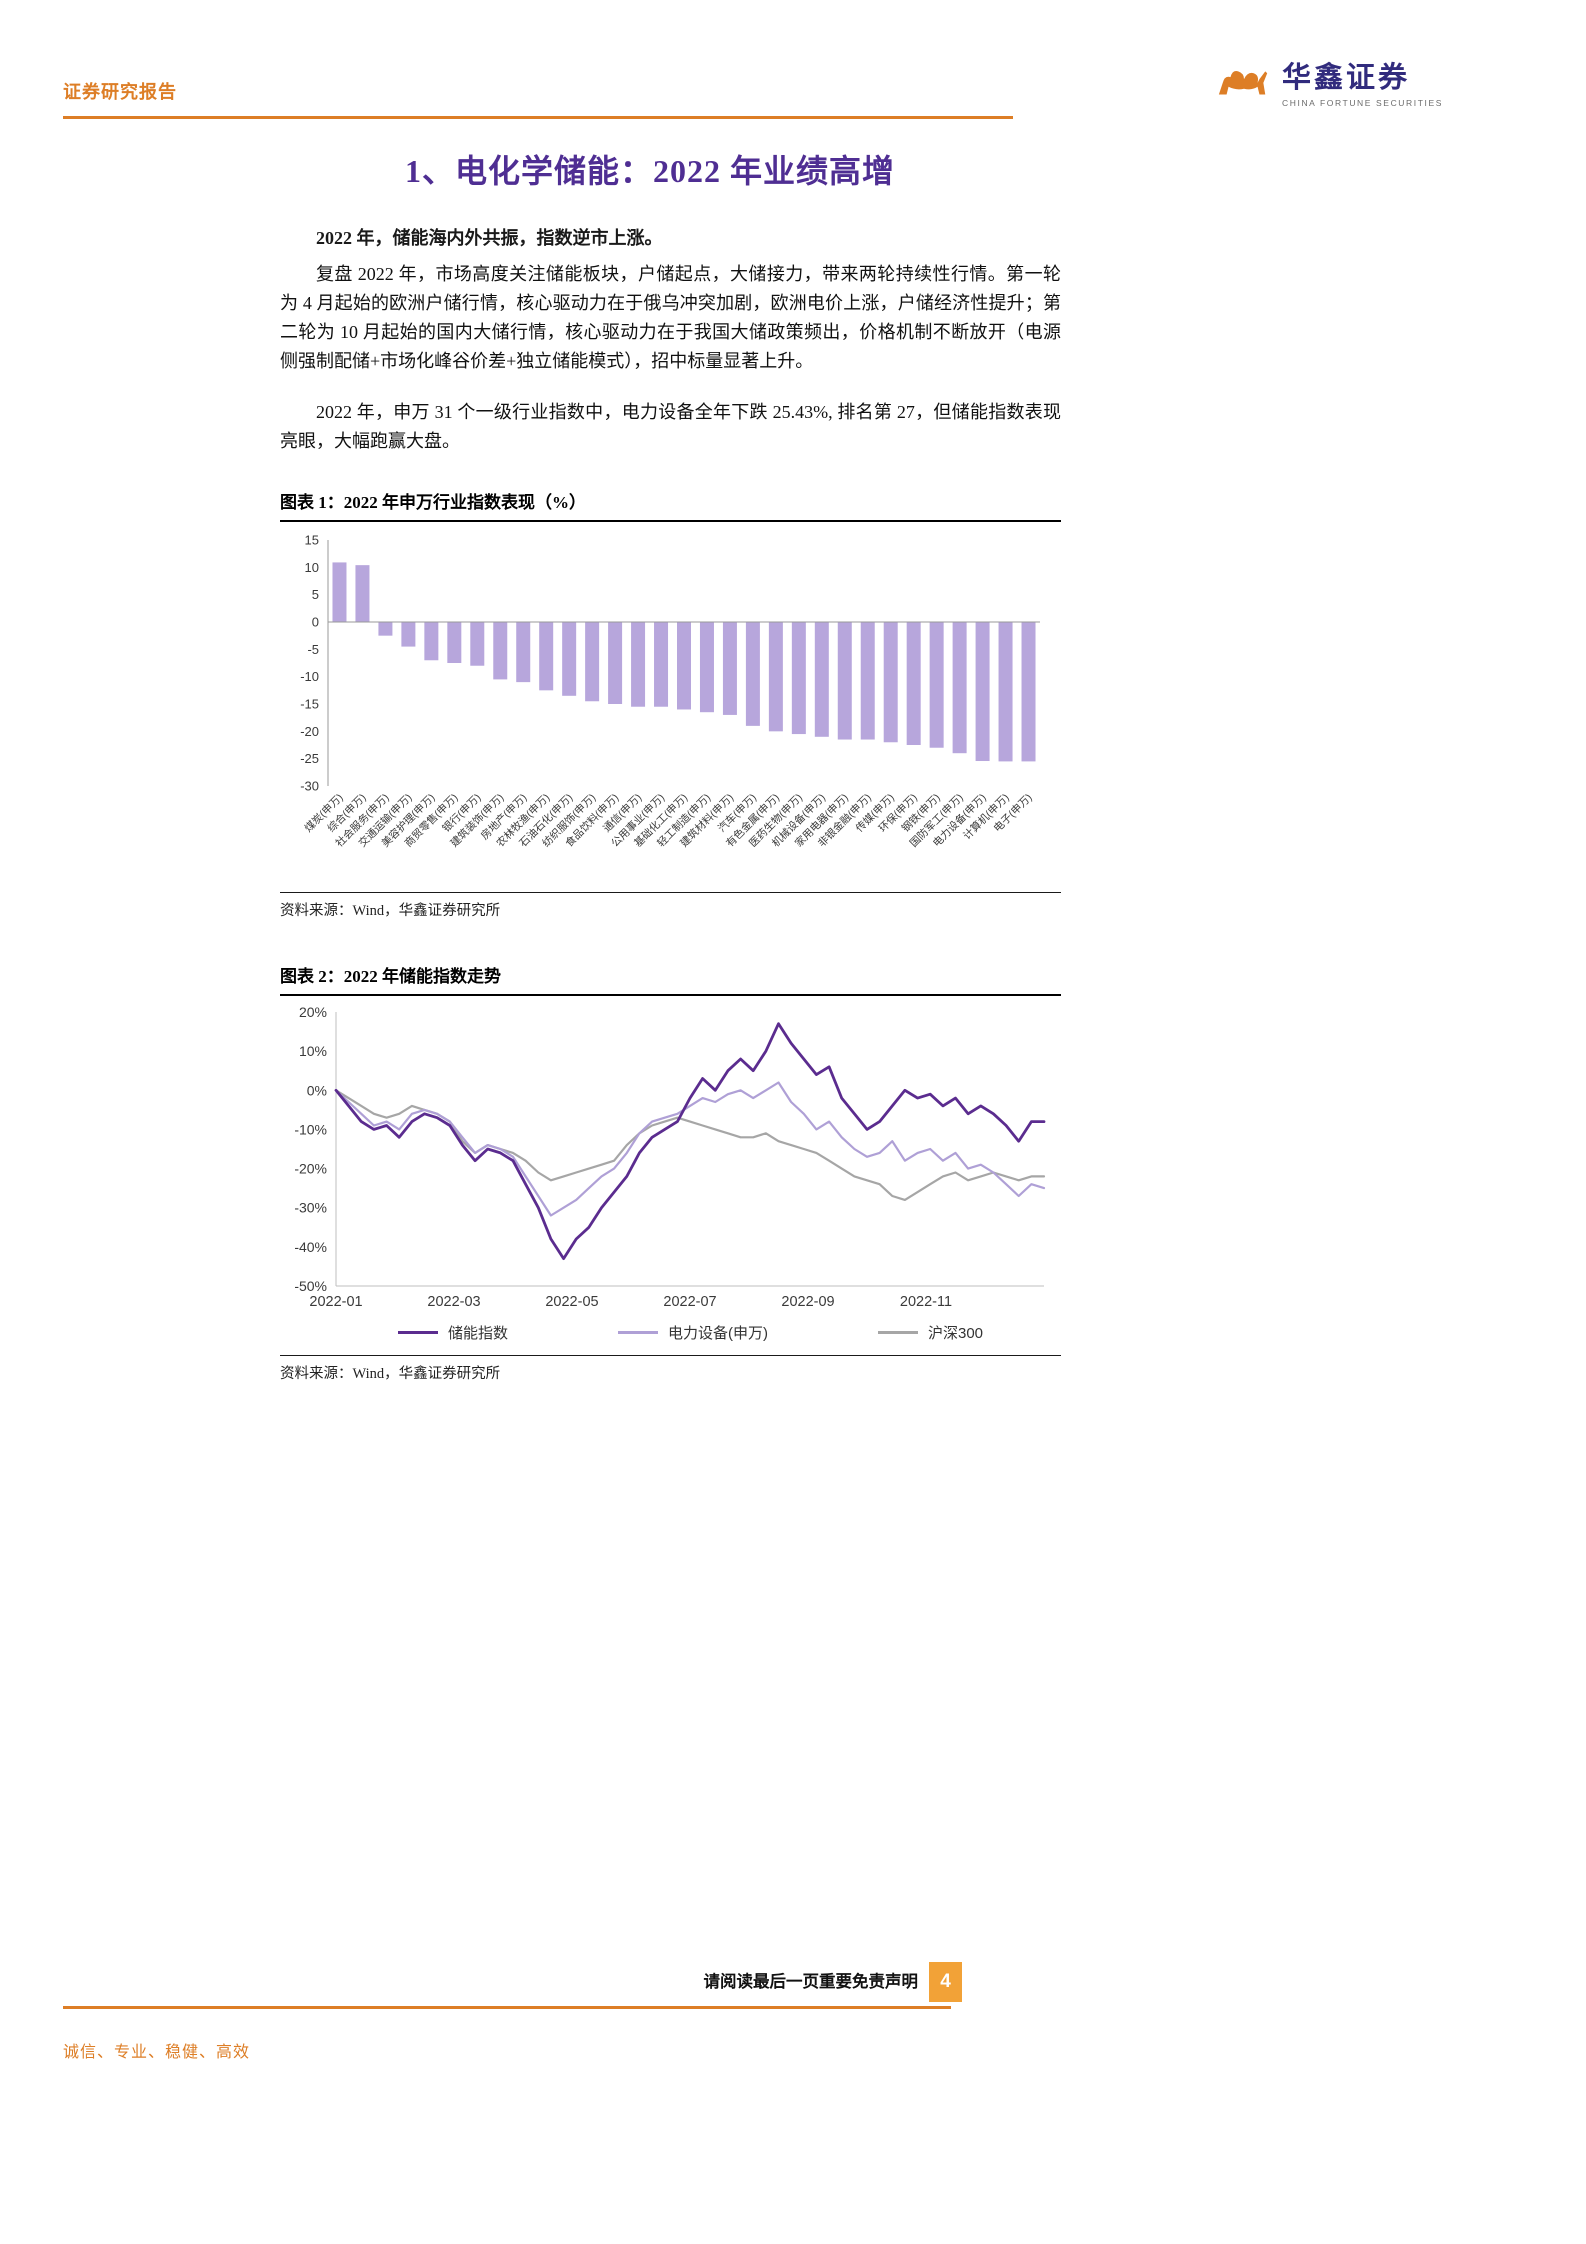  Describe the element at coordinates (310, 1208) in the screenshot. I see `svg-text: -30%` at that location.